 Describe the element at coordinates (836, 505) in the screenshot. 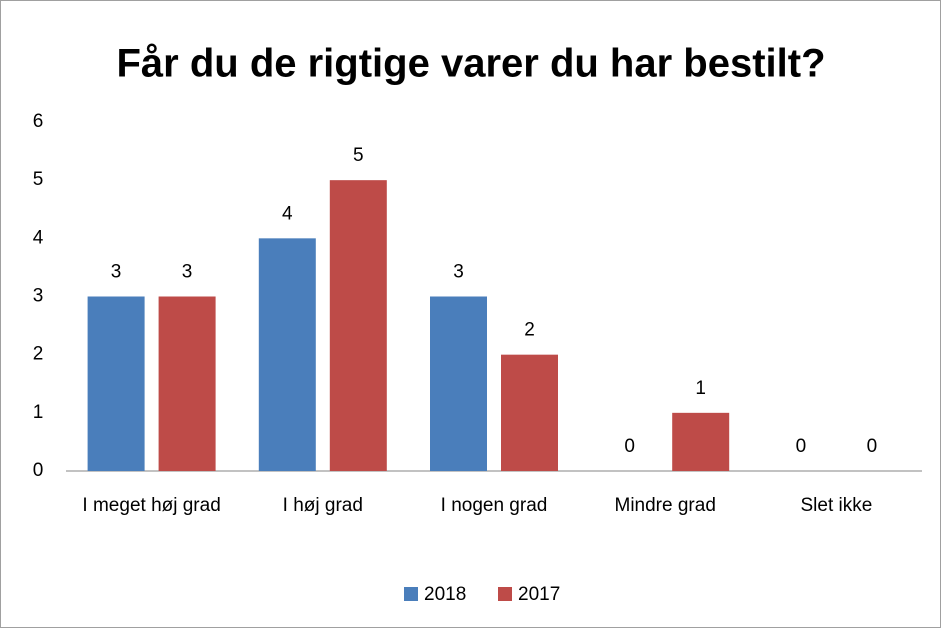

I see `x-tick-label: Slet ikke` at that location.